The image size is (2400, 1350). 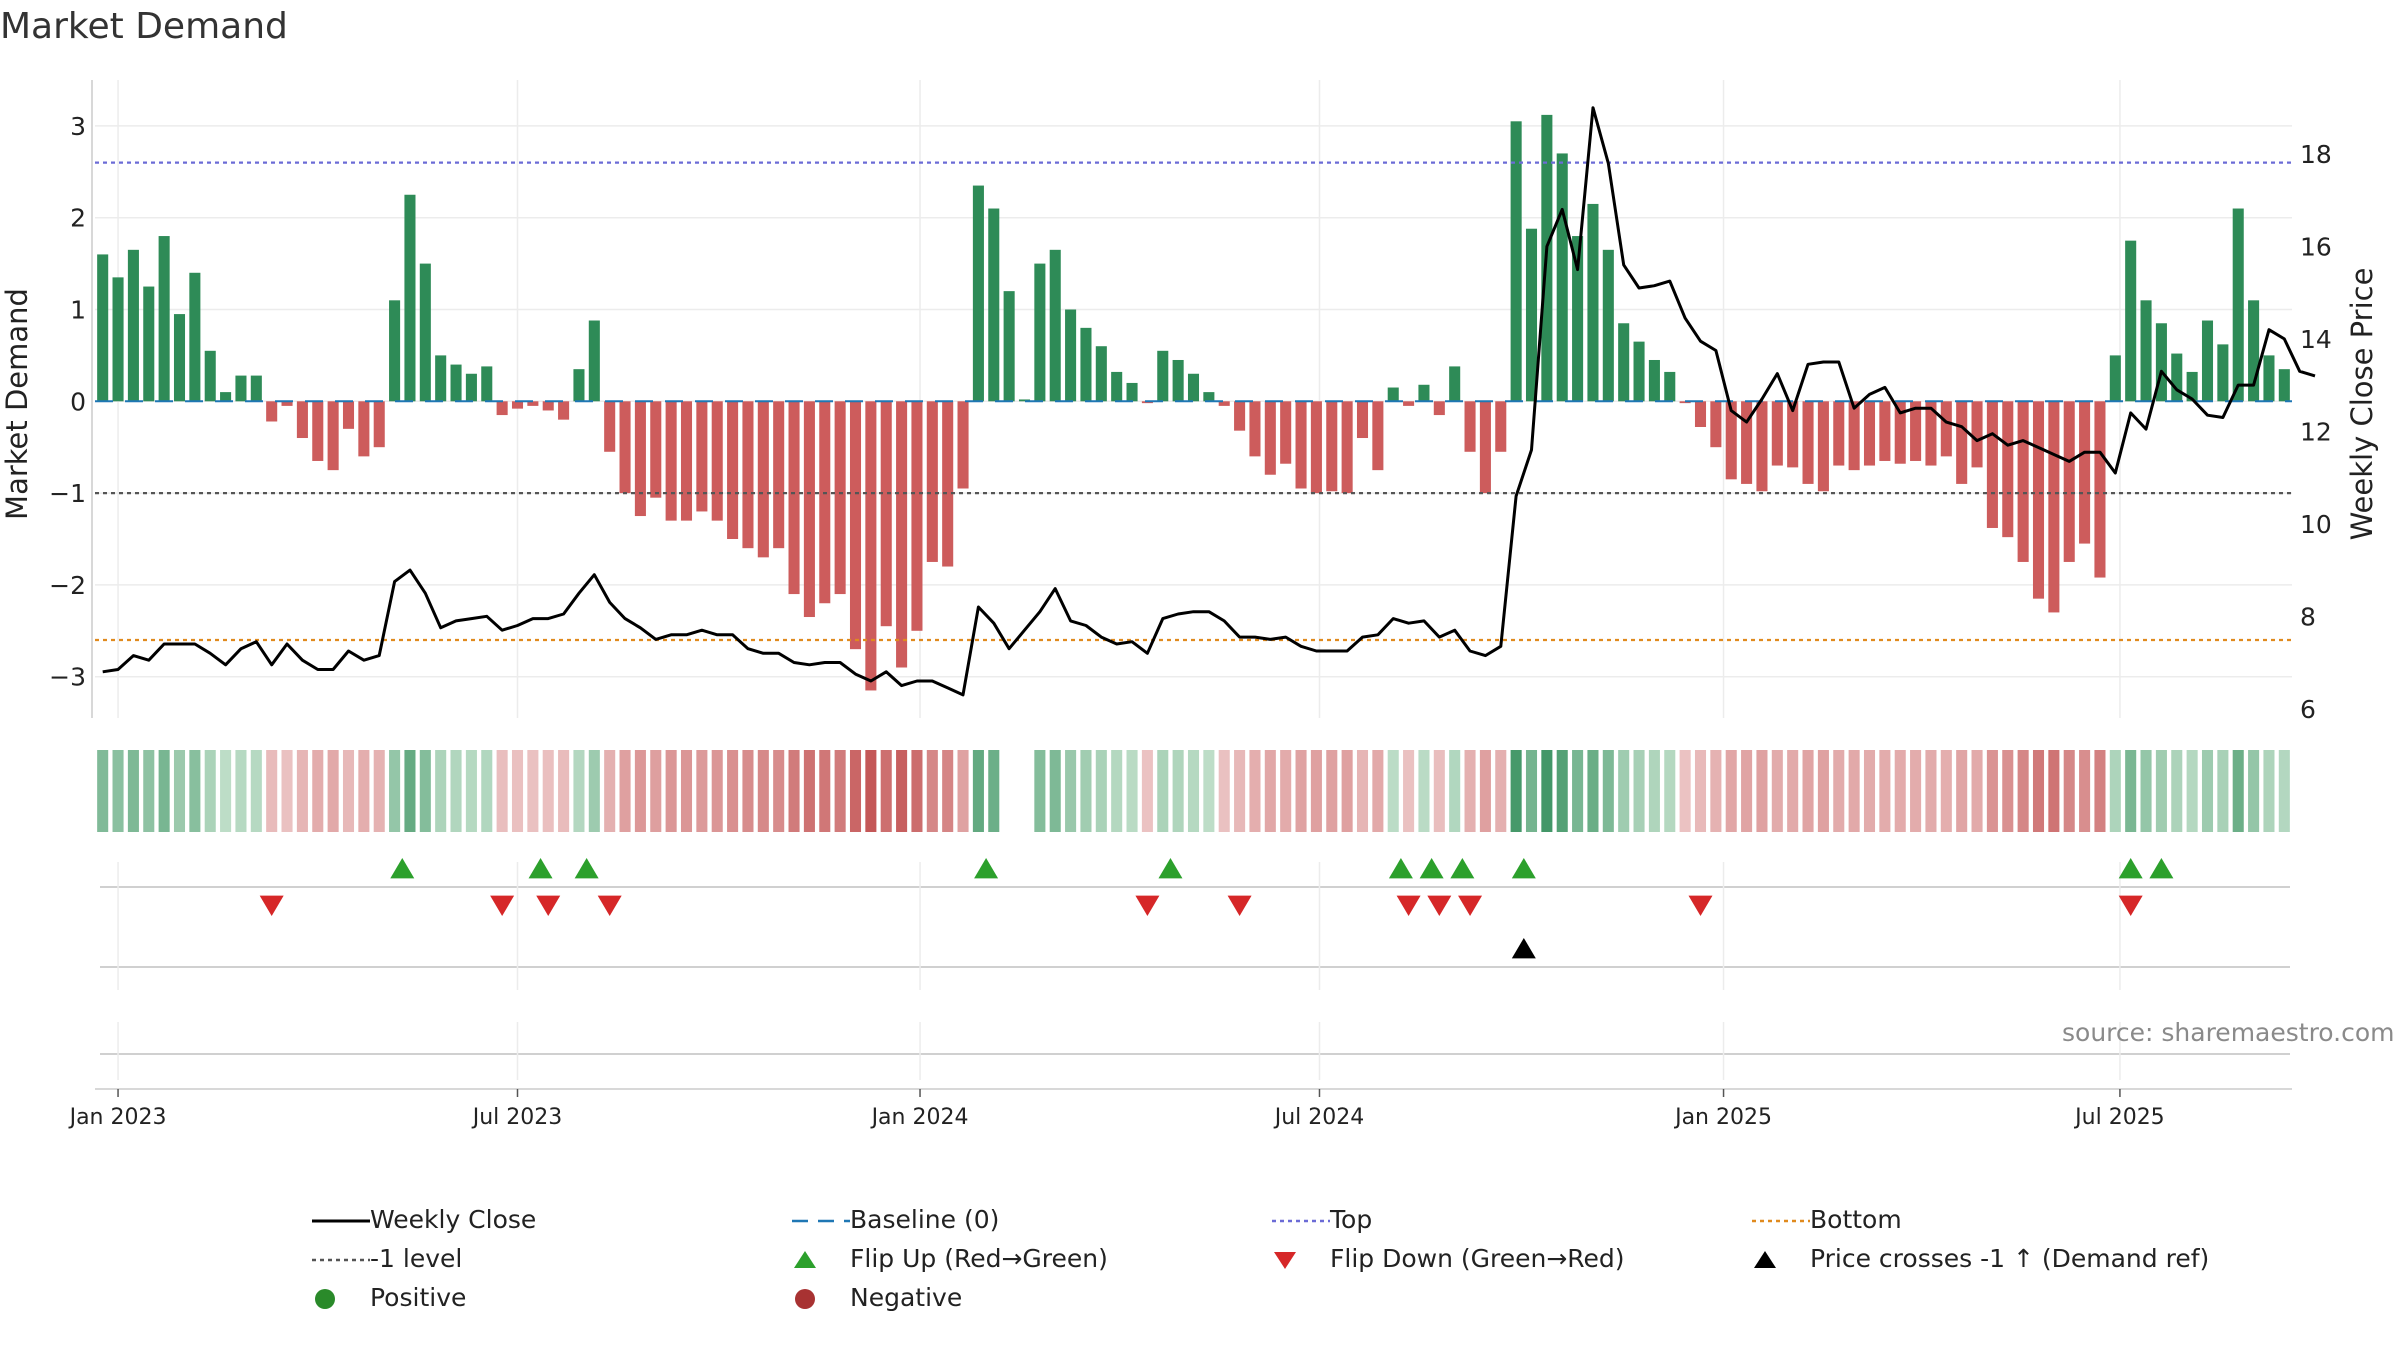 What do you see at coordinates (1722, 1117) in the screenshot?
I see `x-tick-label: Jan 2025` at bounding box center [1722, 1117].